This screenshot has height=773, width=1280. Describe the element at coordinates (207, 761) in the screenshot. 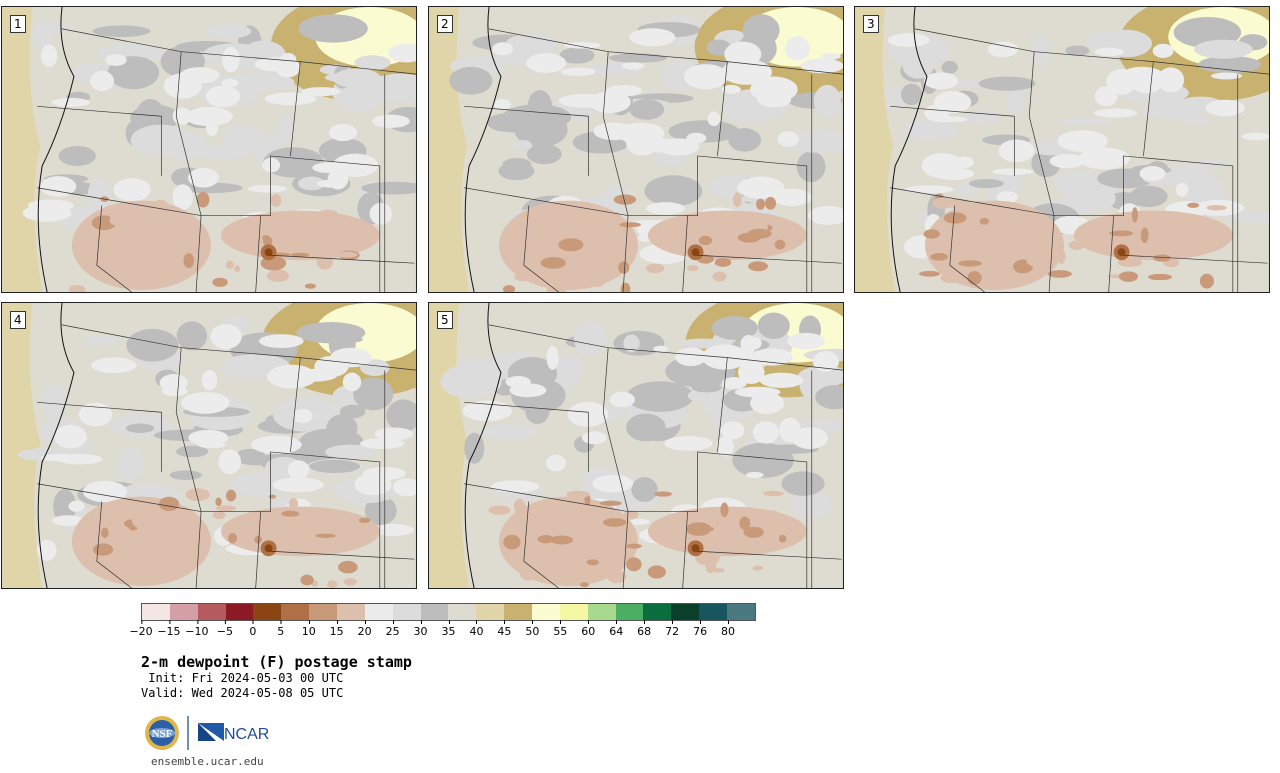

I see `site-url: ensemble.ucar.edu` at that location.